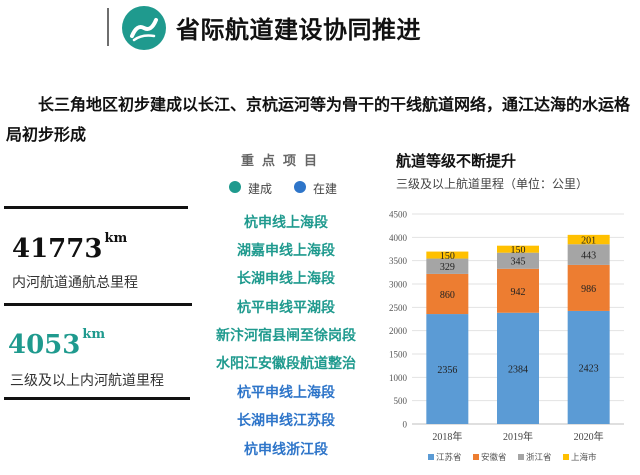 This screenshot has height=475, width=640. Describe the element at coordinates (589, 436) in the screenshot. I see `x-tick-label: 2020年` at that location.